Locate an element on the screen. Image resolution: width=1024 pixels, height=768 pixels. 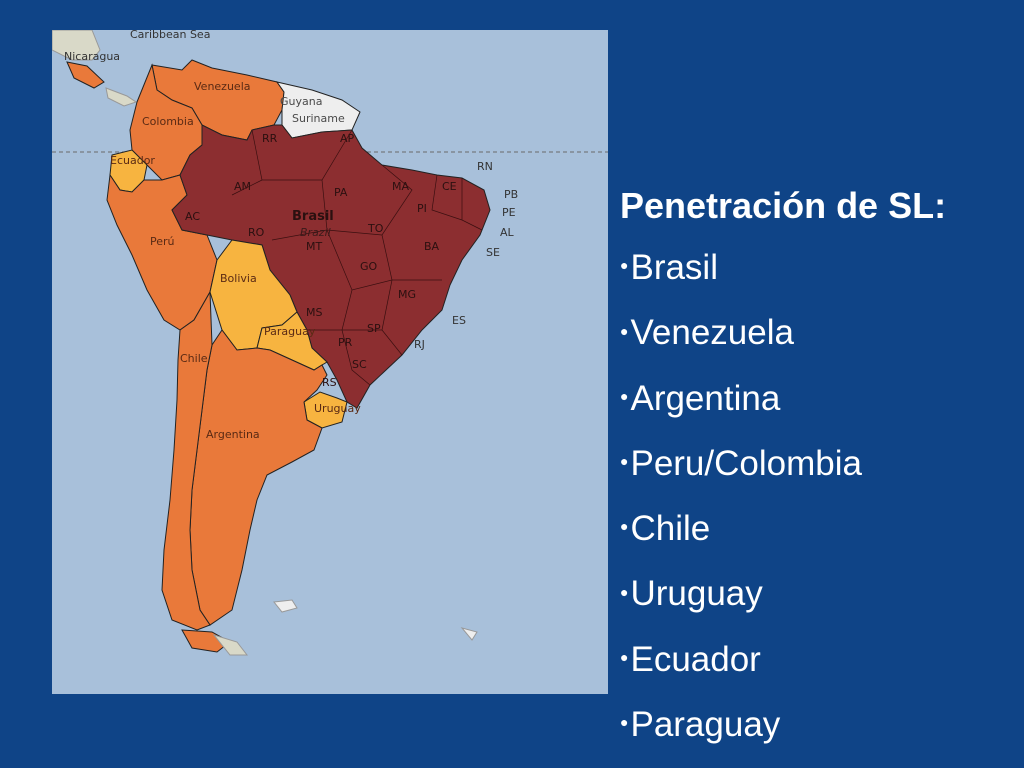
chile-region is located at coordinates (187, 460).